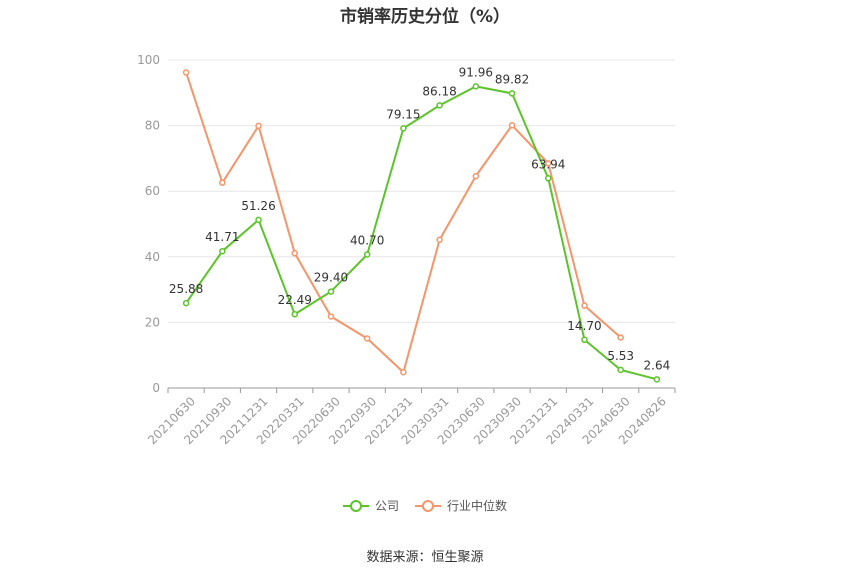  What do you see at coordinates (258, 206) in the screenshot?
I see `data-label: 51.26` at bounding box center [258, 206].